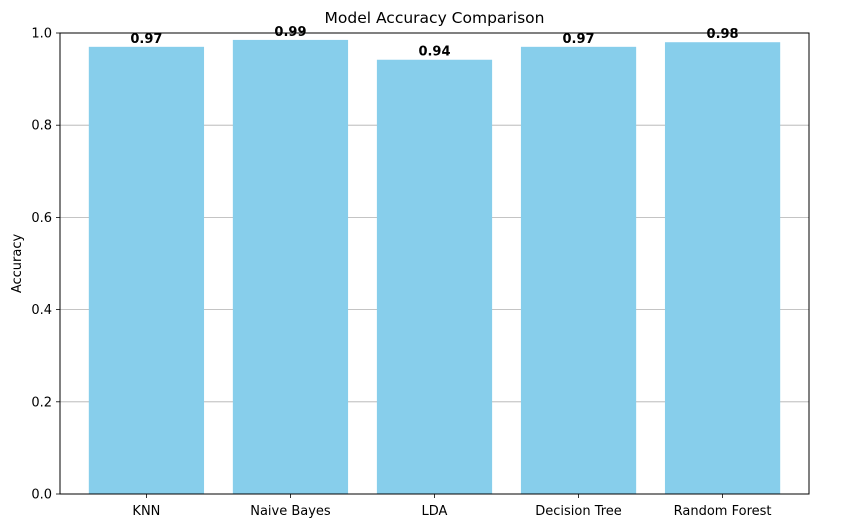 Image resolution: width=846 pixels, height=528 pixels. What do you see at coordinates (435, 18) in the screenshot?
I see `chart-title: Model Accuracy Comparison` at bounding box center [435, 18].